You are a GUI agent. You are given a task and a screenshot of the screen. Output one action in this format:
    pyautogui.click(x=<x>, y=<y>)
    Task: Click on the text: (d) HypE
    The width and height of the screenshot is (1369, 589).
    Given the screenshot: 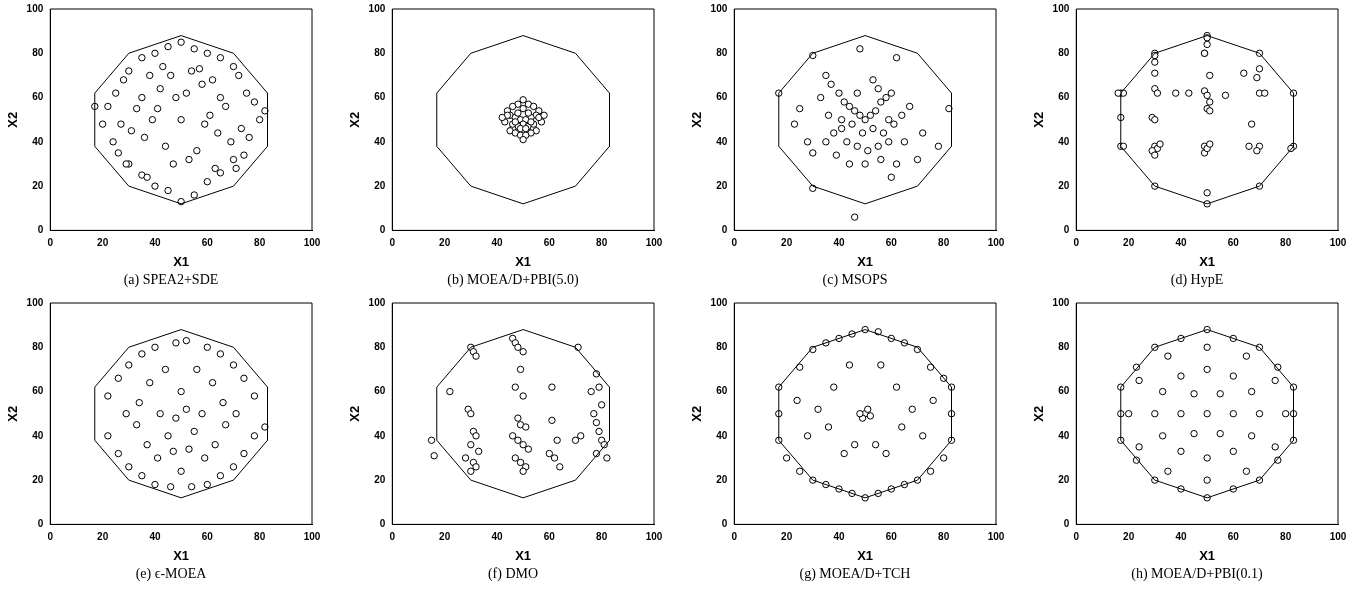 What is the action you would take?
    pyautogui.click(x=1197, y=280)
    